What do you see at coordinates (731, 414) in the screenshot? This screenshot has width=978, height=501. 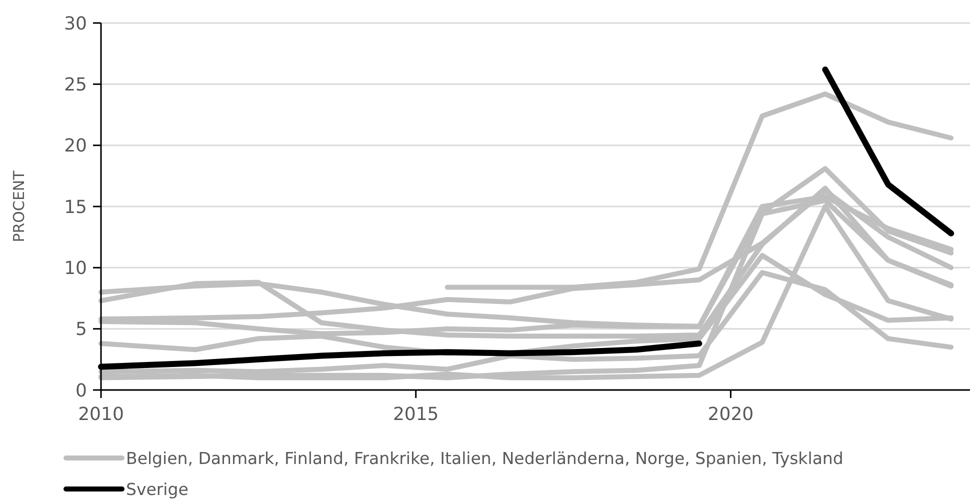 I see `x-tick-label: 2020` at bounding box center [731, 414].